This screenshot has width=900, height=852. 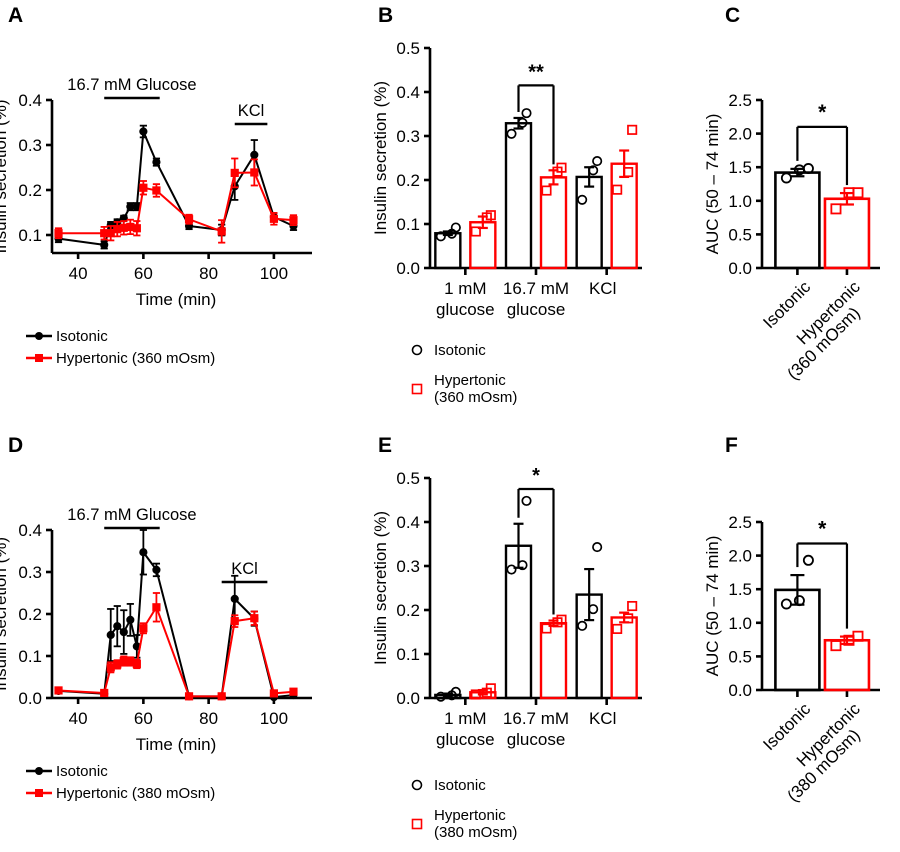 What do you see at coordinates (136, 793) in the screenshot?
I see `legend-label: Hypertonic (380 mOsm)` at bounding box center [136, 793].